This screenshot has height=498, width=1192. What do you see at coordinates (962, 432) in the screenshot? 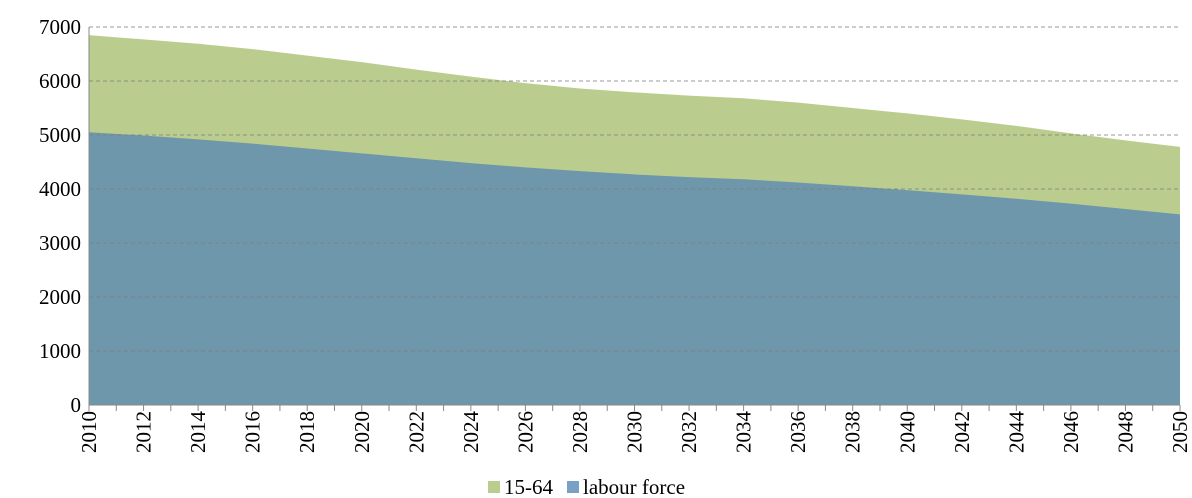
I see `x-tick-label: 2042` at bounding box center [962, 432].